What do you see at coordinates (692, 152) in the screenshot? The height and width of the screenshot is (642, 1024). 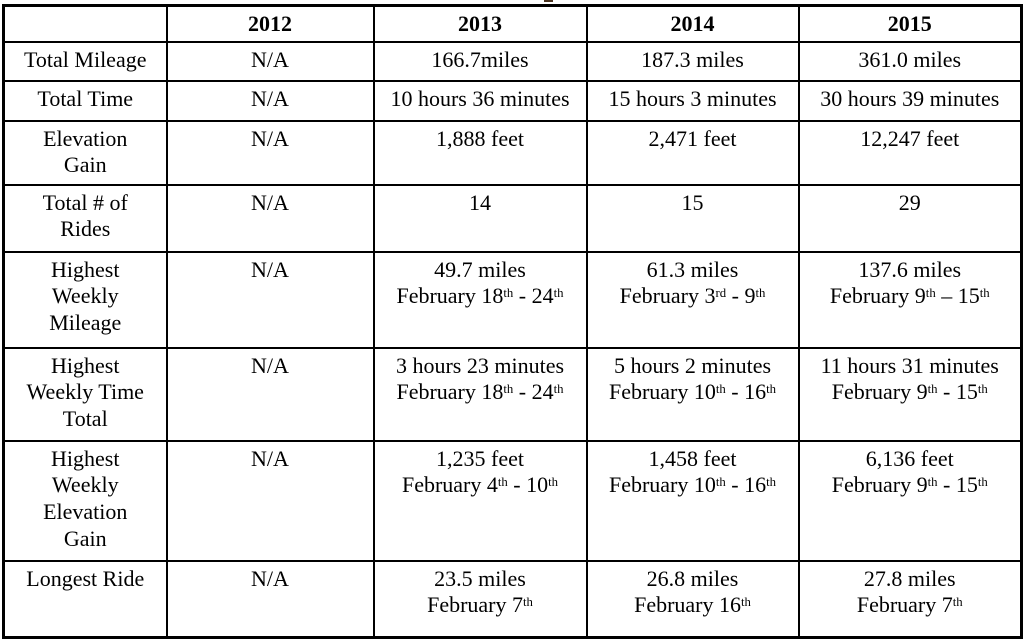 I see `cell: 2,471 feet` at bounding box center [692, 152].